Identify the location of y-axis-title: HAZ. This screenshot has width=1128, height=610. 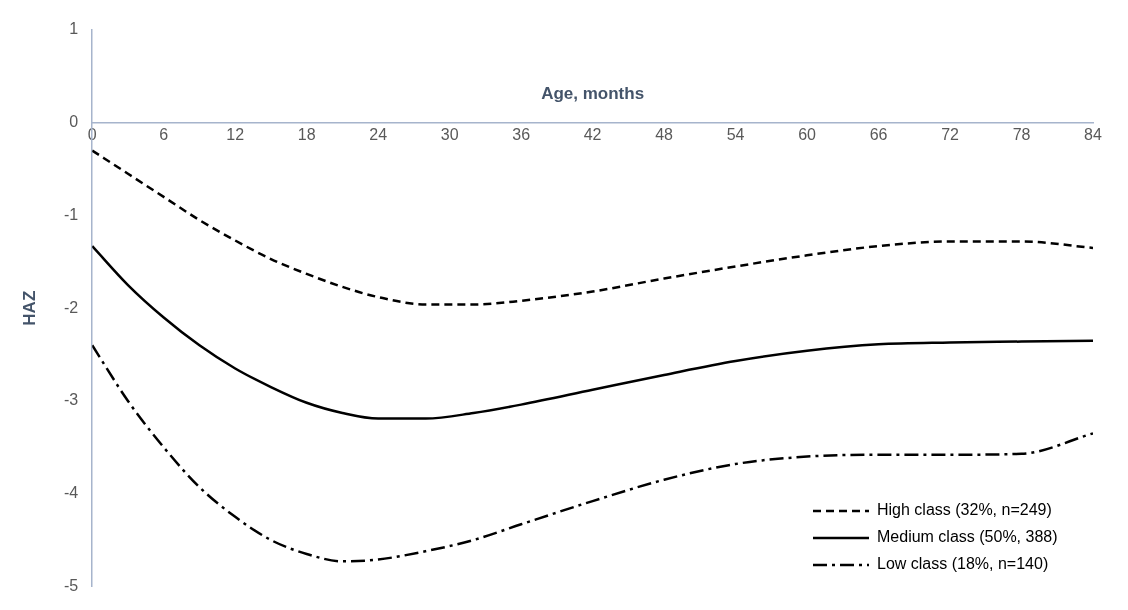
(29, 308).